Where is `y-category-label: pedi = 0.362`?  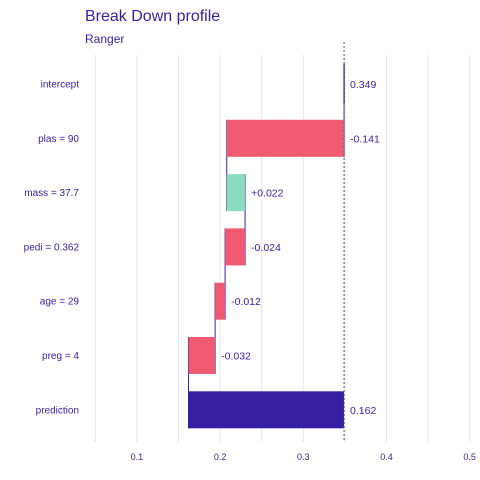
y-category-label: pedi = 0.362 is located at coordinates (52, 247).